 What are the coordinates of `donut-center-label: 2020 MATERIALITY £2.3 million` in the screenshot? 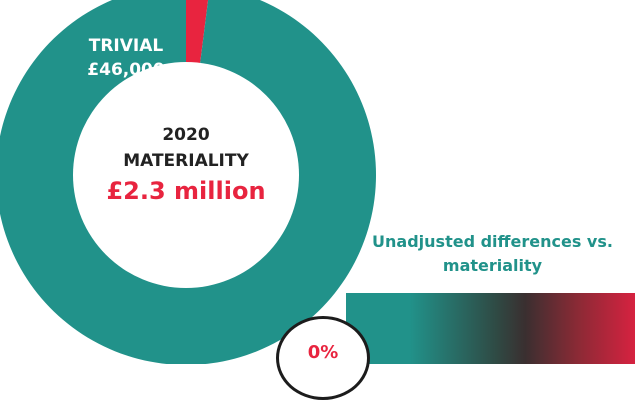 It's located at (186, 165).